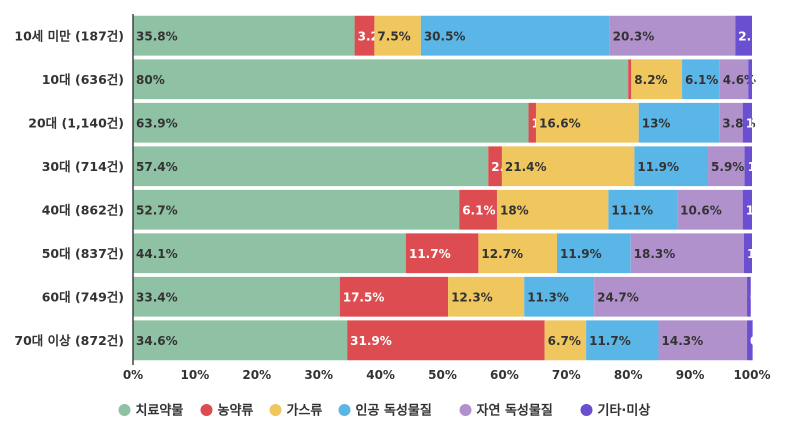 The image size is (790, 446). What do you see at coordinates (430, 254) in the screenshot?
I see `data-label: 11.7%` at bounding box center [430, 254].